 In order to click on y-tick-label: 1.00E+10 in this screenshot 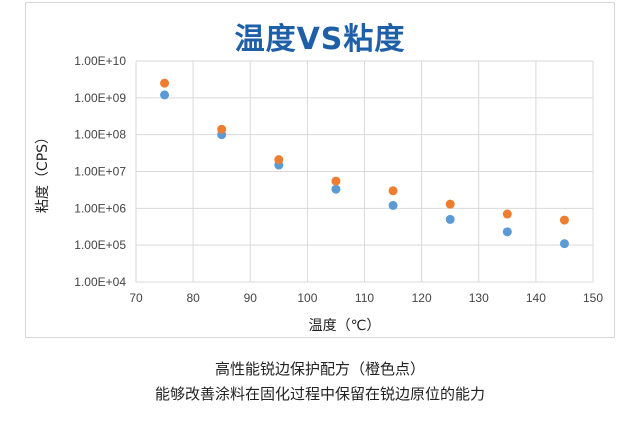, I will do `click(100, 61)`.